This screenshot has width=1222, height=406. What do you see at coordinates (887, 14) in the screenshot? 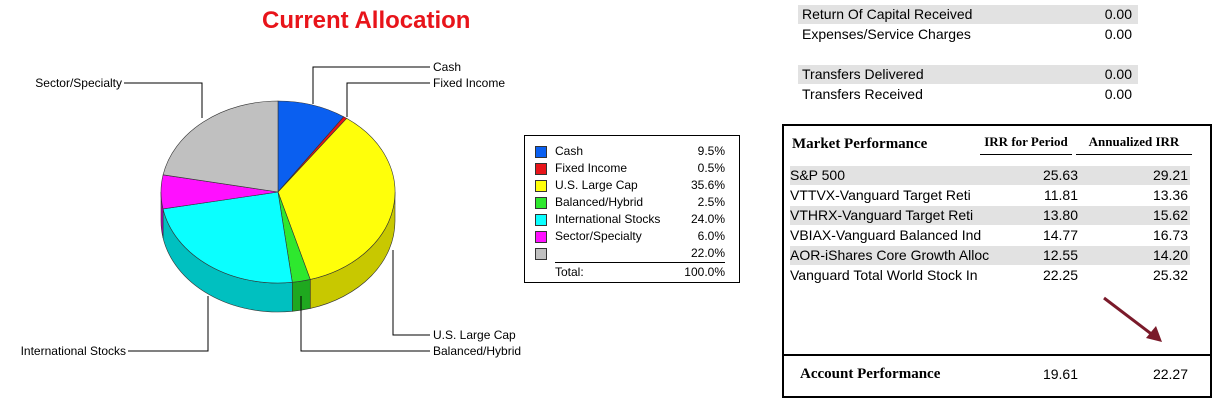
I see `transaction-label: Return Of Capital Received` at bounding box center [887, 14].